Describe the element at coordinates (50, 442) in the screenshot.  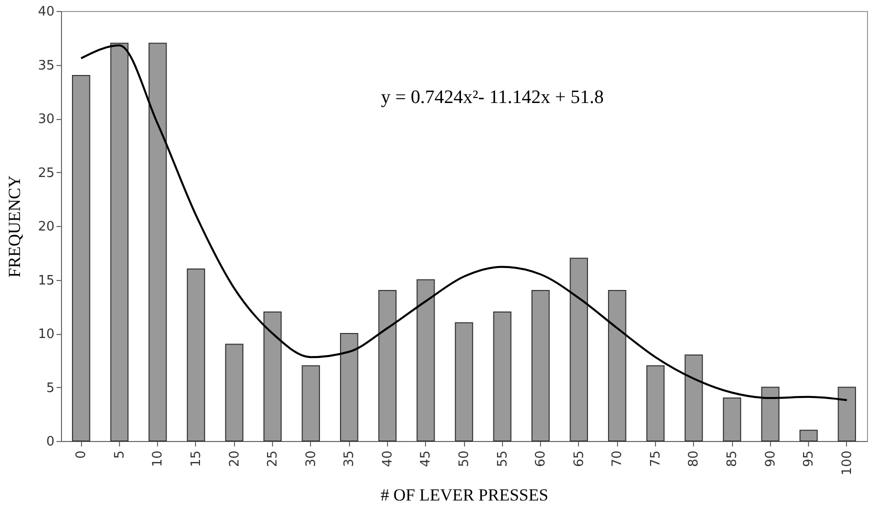
I see `y-tick-label: 0` at that location.